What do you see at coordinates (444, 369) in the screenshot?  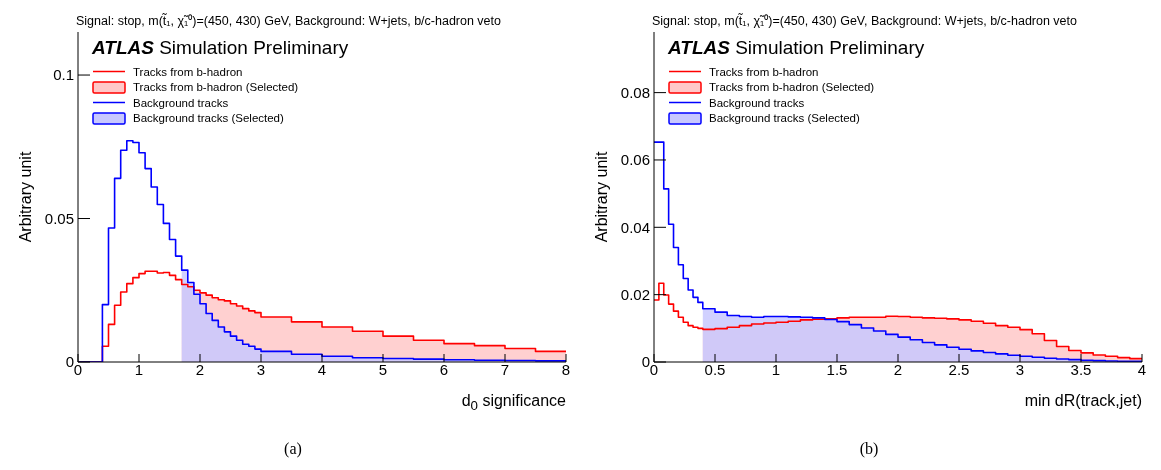 I see `x-tick-label: 6` at bounding box center [444, 369].